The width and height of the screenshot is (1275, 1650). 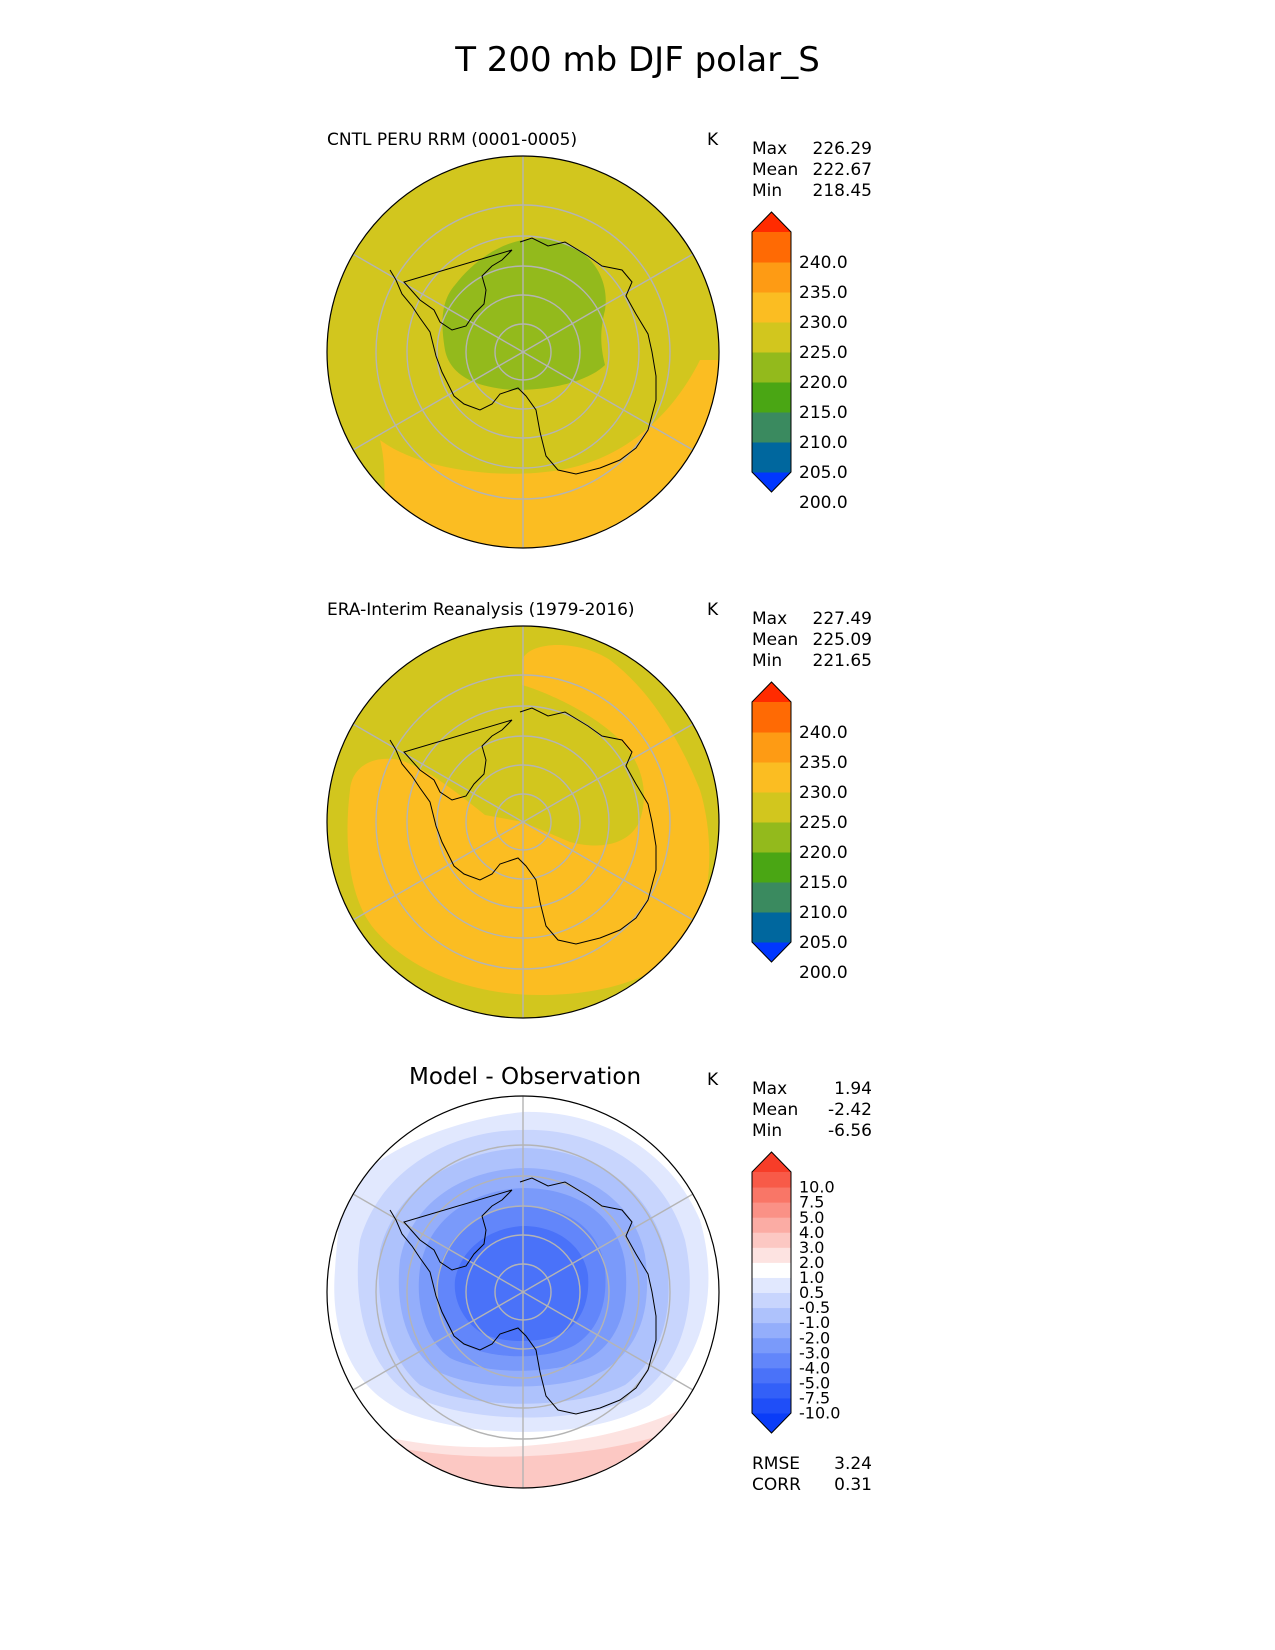 What do you see at coordinates (853, 1464) in the screenshot?
I see `panel-3-rmse-value: 3.24` at bounding box center [853, 1464].